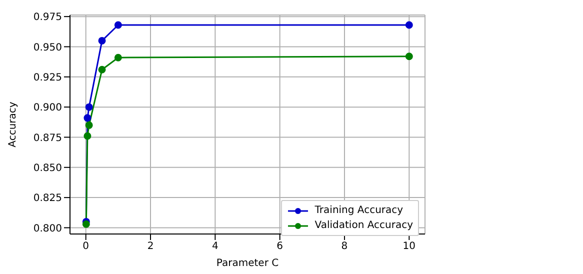 This screenshot has height=274, width=583. Describe the element at coordinates (47, 138) in the screenshot. I see `y-tick-label: 0.875` at that location.